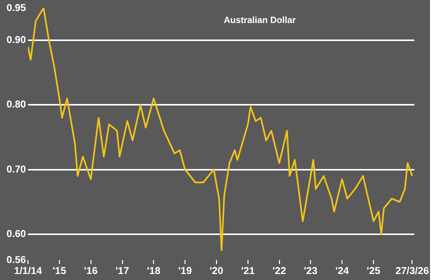 This screenshot has width=445, height=280. What do you see at coordinates (16, 170) in the screenshot?
I see `y-tick-label: 0.70` at bounding box center [16, 170].